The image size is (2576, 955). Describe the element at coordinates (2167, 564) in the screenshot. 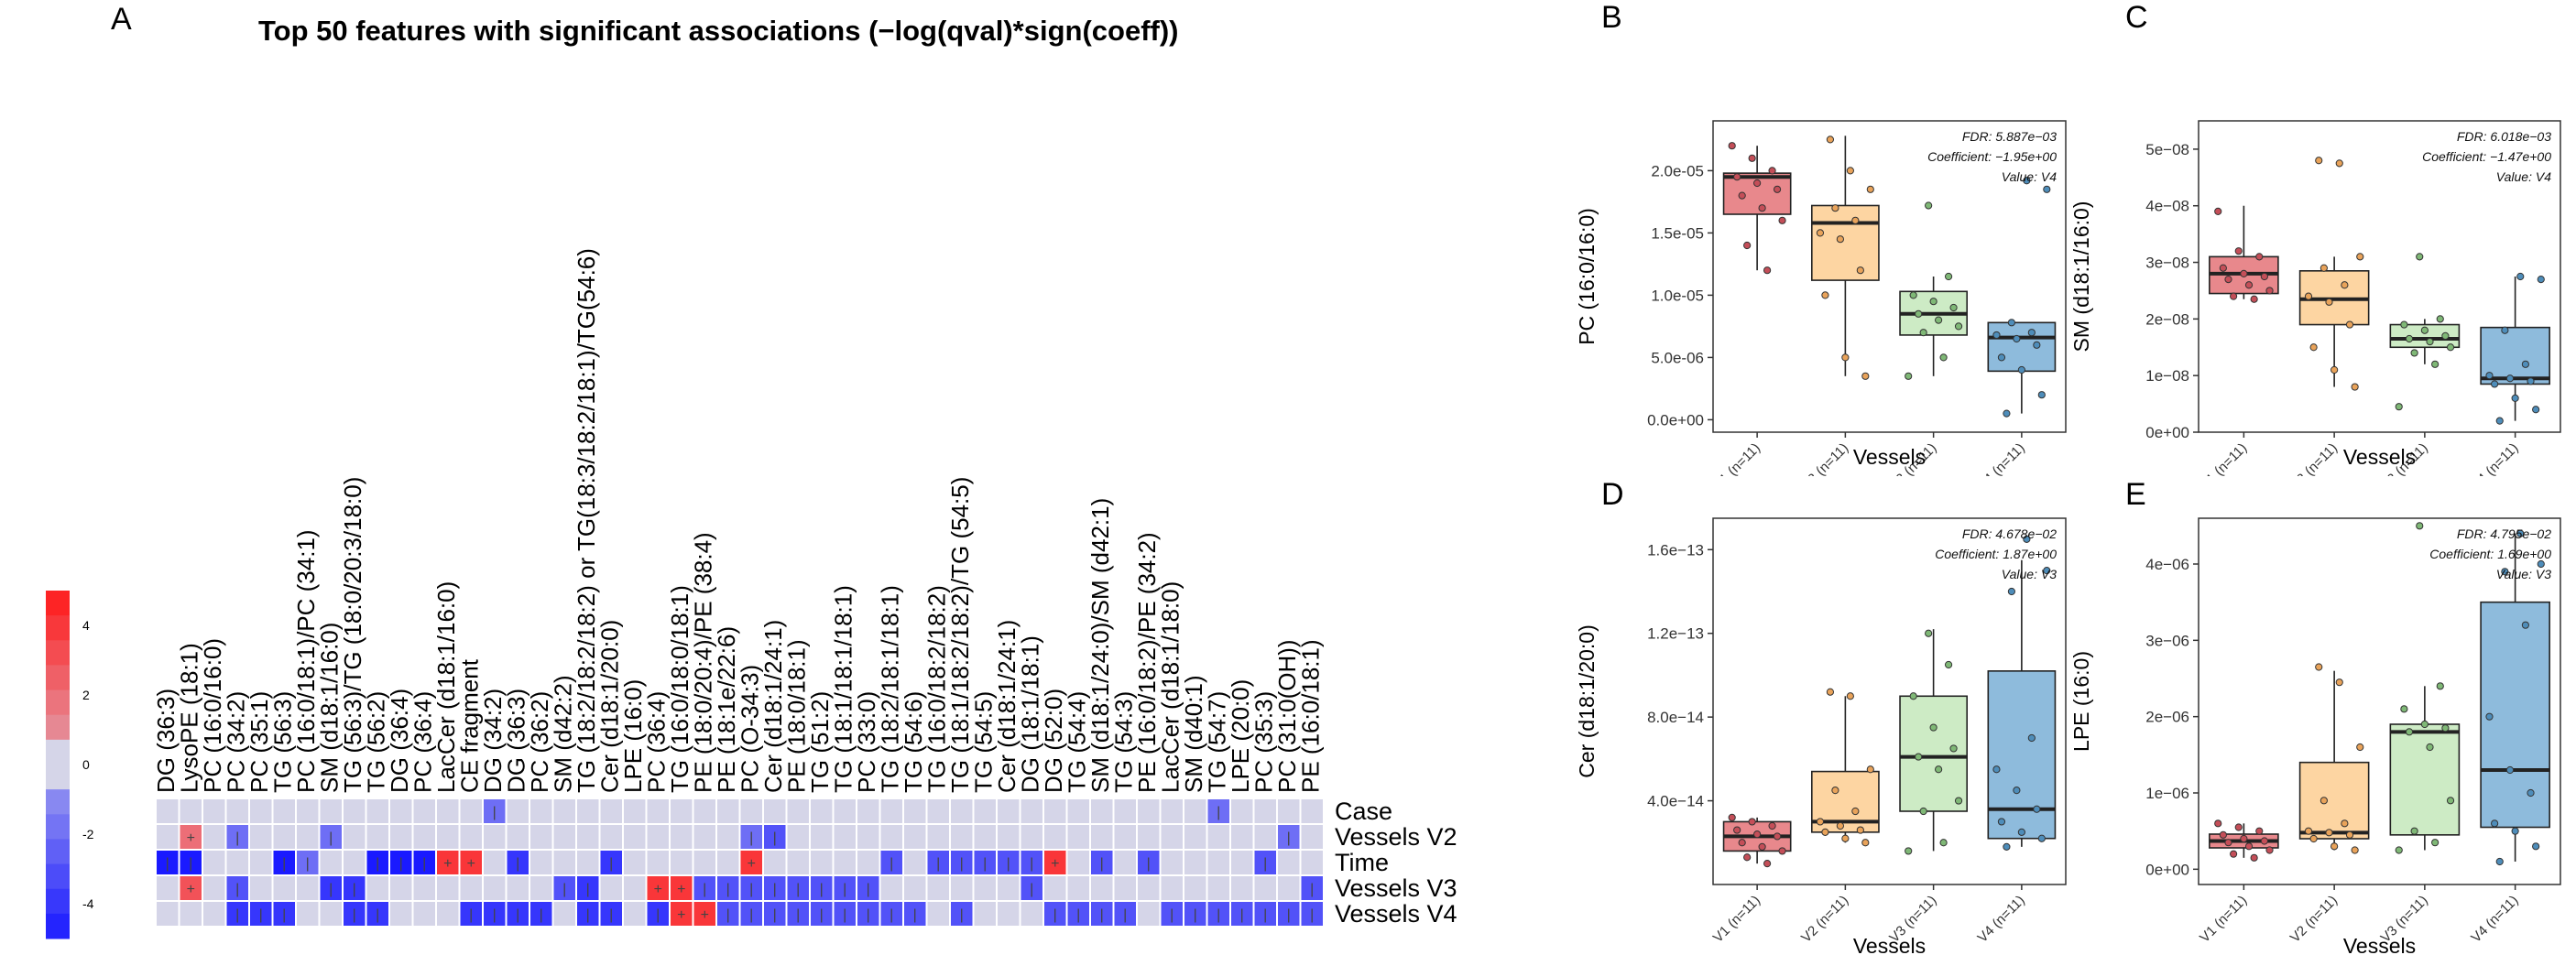

I see `y-tick-label: 4e−06` at that location.